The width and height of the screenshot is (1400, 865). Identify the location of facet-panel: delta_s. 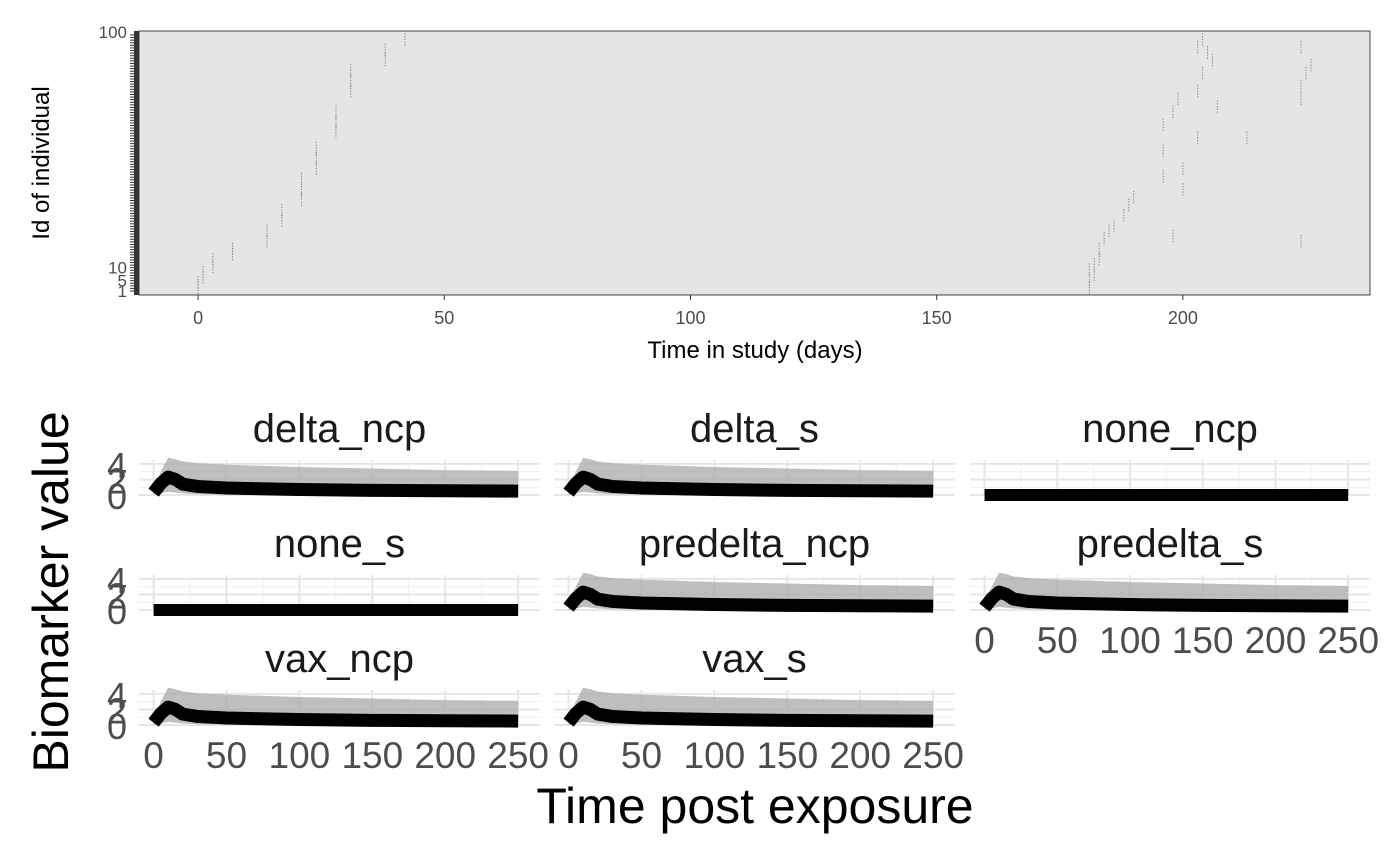
(754, 452).